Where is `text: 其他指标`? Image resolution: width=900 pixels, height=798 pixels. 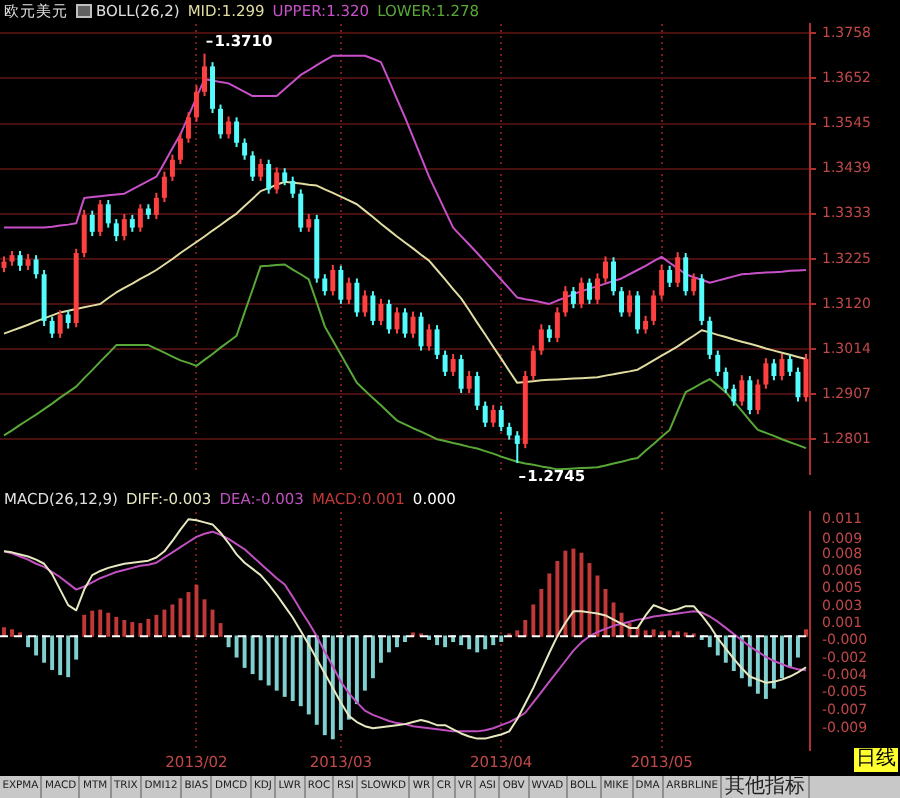 text: 其他指标 is located at coordinates (766, 787).